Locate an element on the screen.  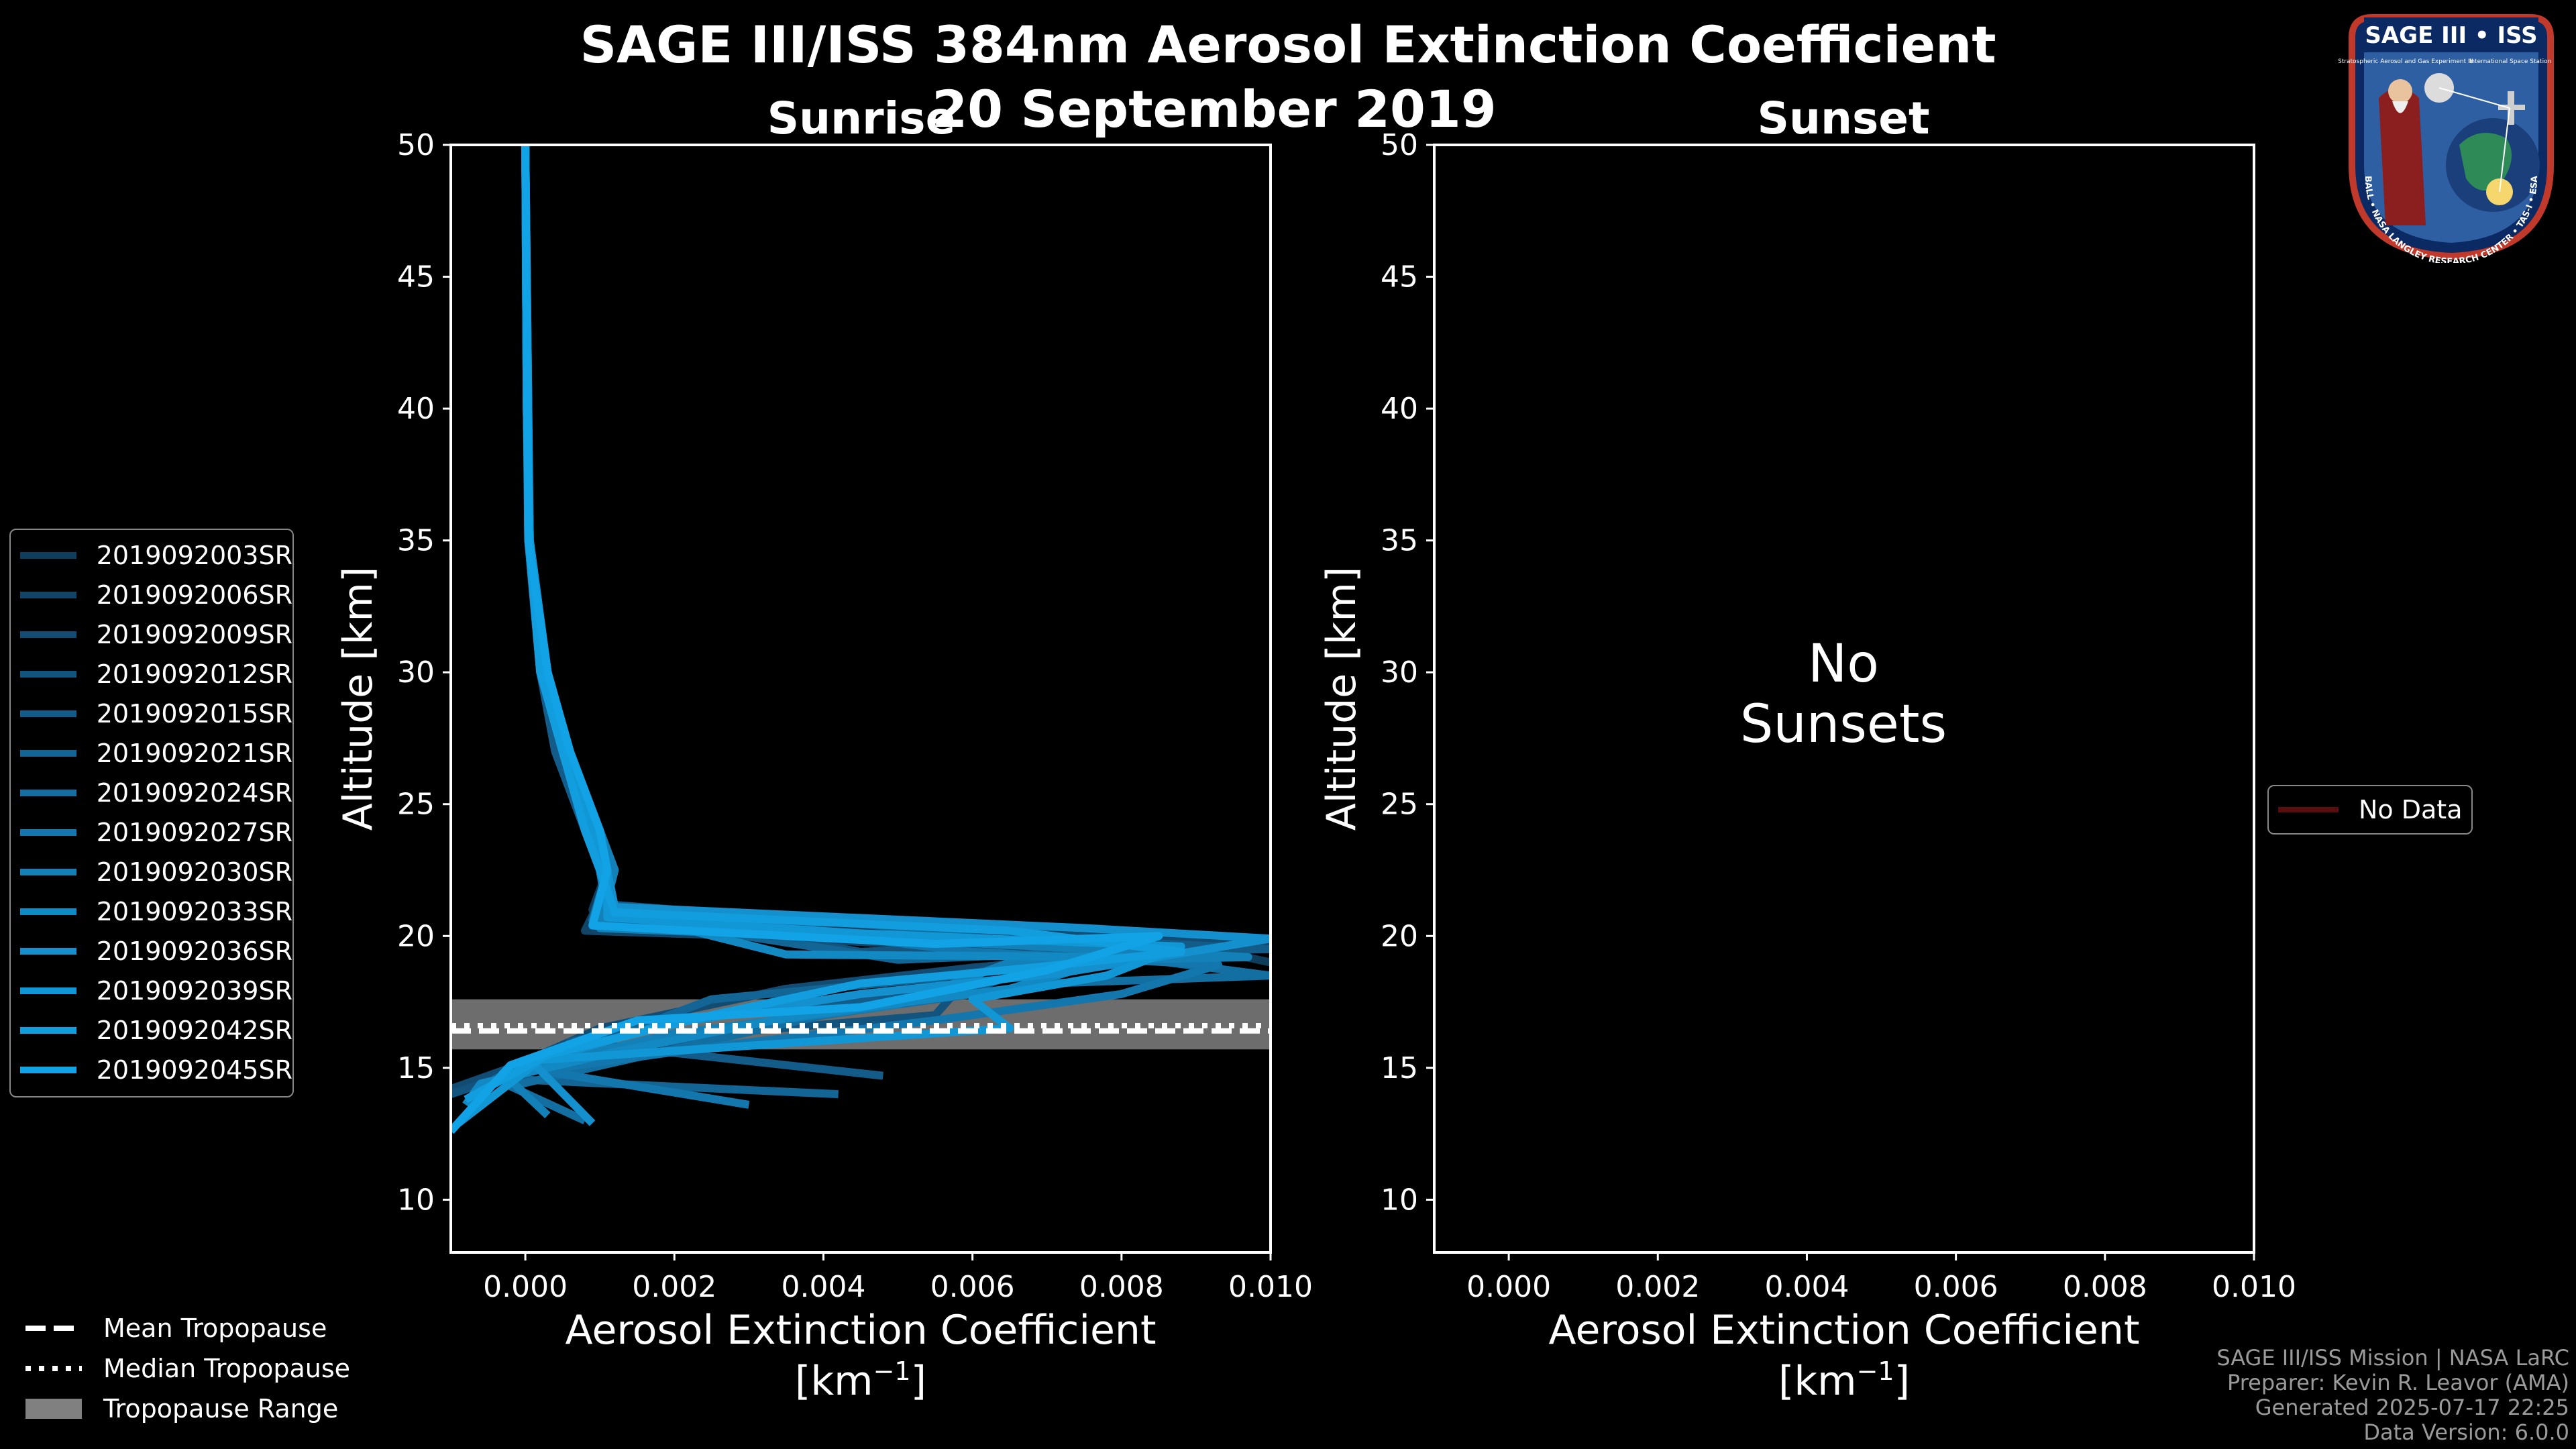
no-sunsets-text: No Sunsets is located at coordinates (1843, 694).